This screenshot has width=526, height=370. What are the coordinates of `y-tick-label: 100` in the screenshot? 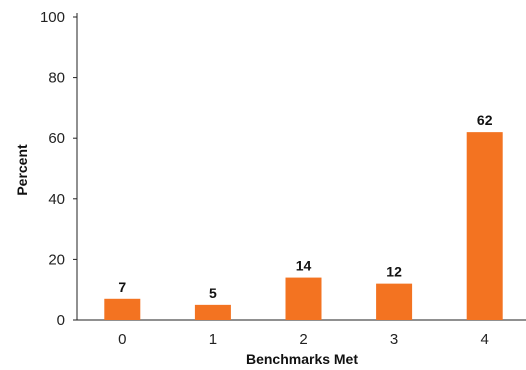 It's located at (52, 17).